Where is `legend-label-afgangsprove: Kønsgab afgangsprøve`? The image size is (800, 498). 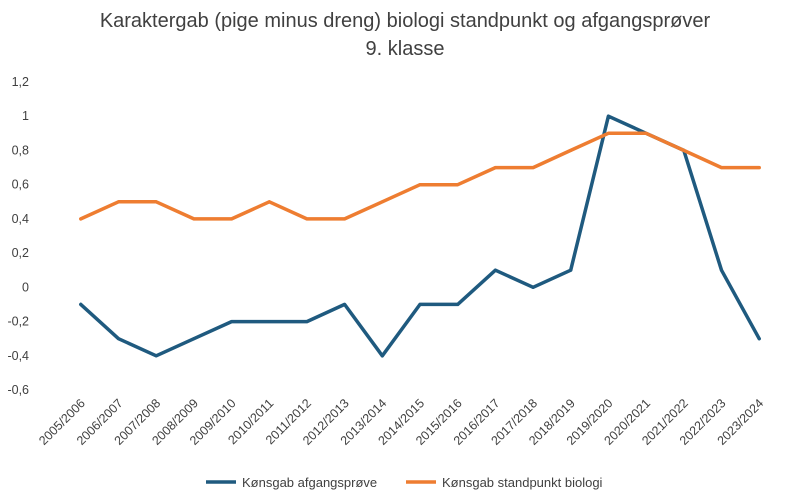 legend-label-afgangsprove: Kønsgab afgangsprøve is located at coordinates (309, 482).